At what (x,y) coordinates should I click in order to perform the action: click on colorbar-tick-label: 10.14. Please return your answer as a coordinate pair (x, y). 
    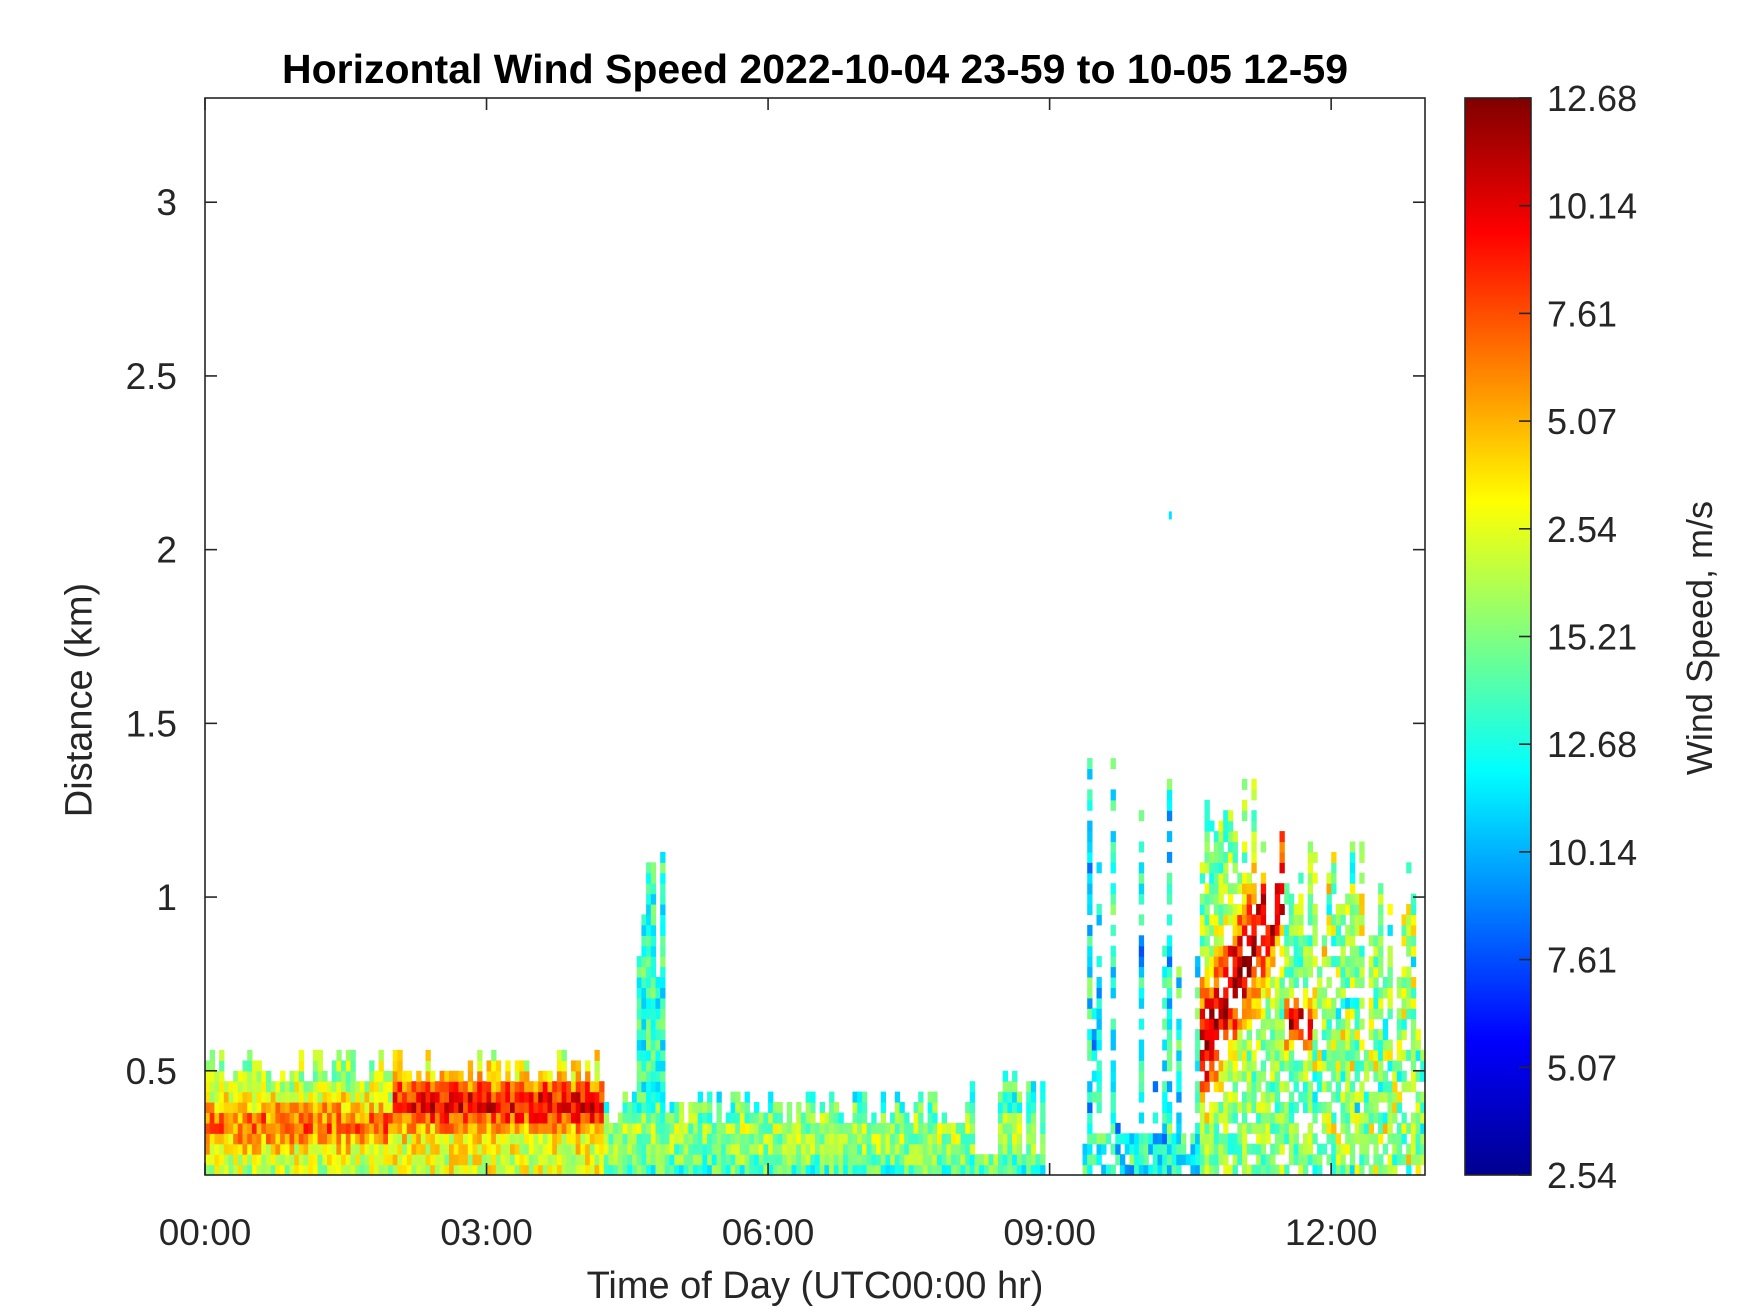
    Looking at the image, I should click on (1592, 206).